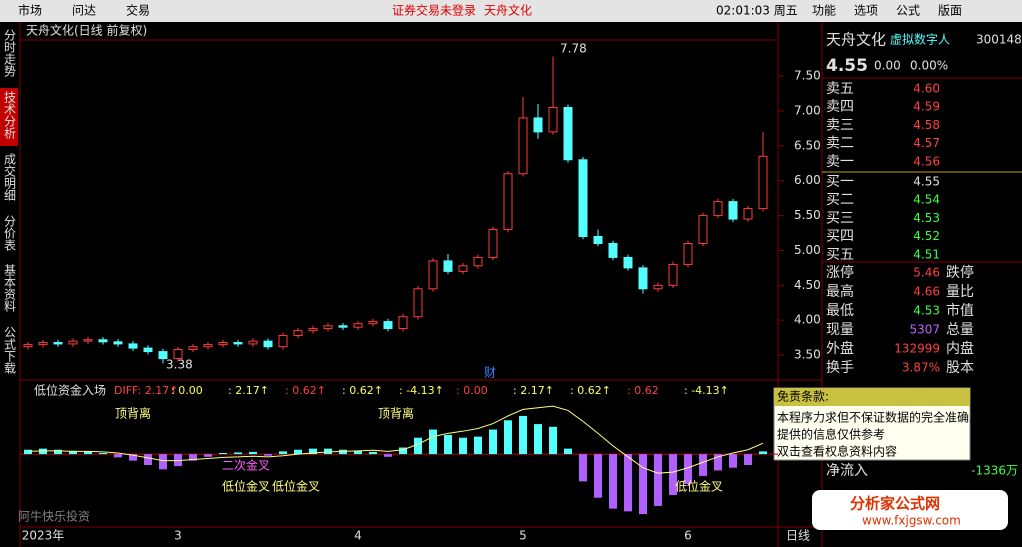 The height and width of the screenshot is (547, 1022). I want to click on stat-label: 内盘, so click(960, 348).